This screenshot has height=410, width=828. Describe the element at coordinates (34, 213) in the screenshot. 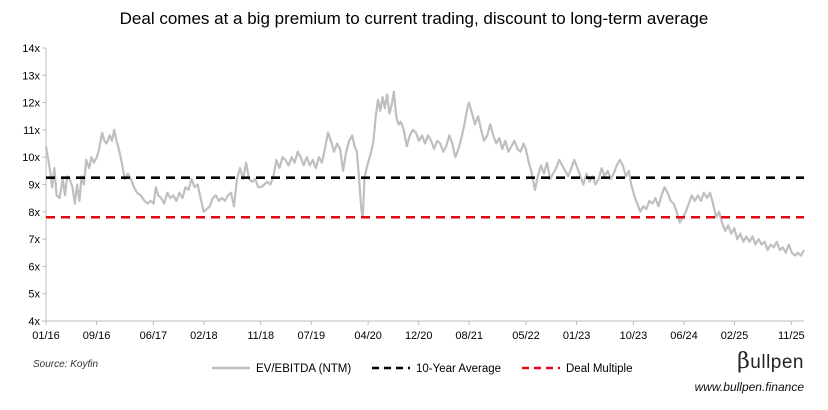

I see `y-tick-label: 8x` at that location.